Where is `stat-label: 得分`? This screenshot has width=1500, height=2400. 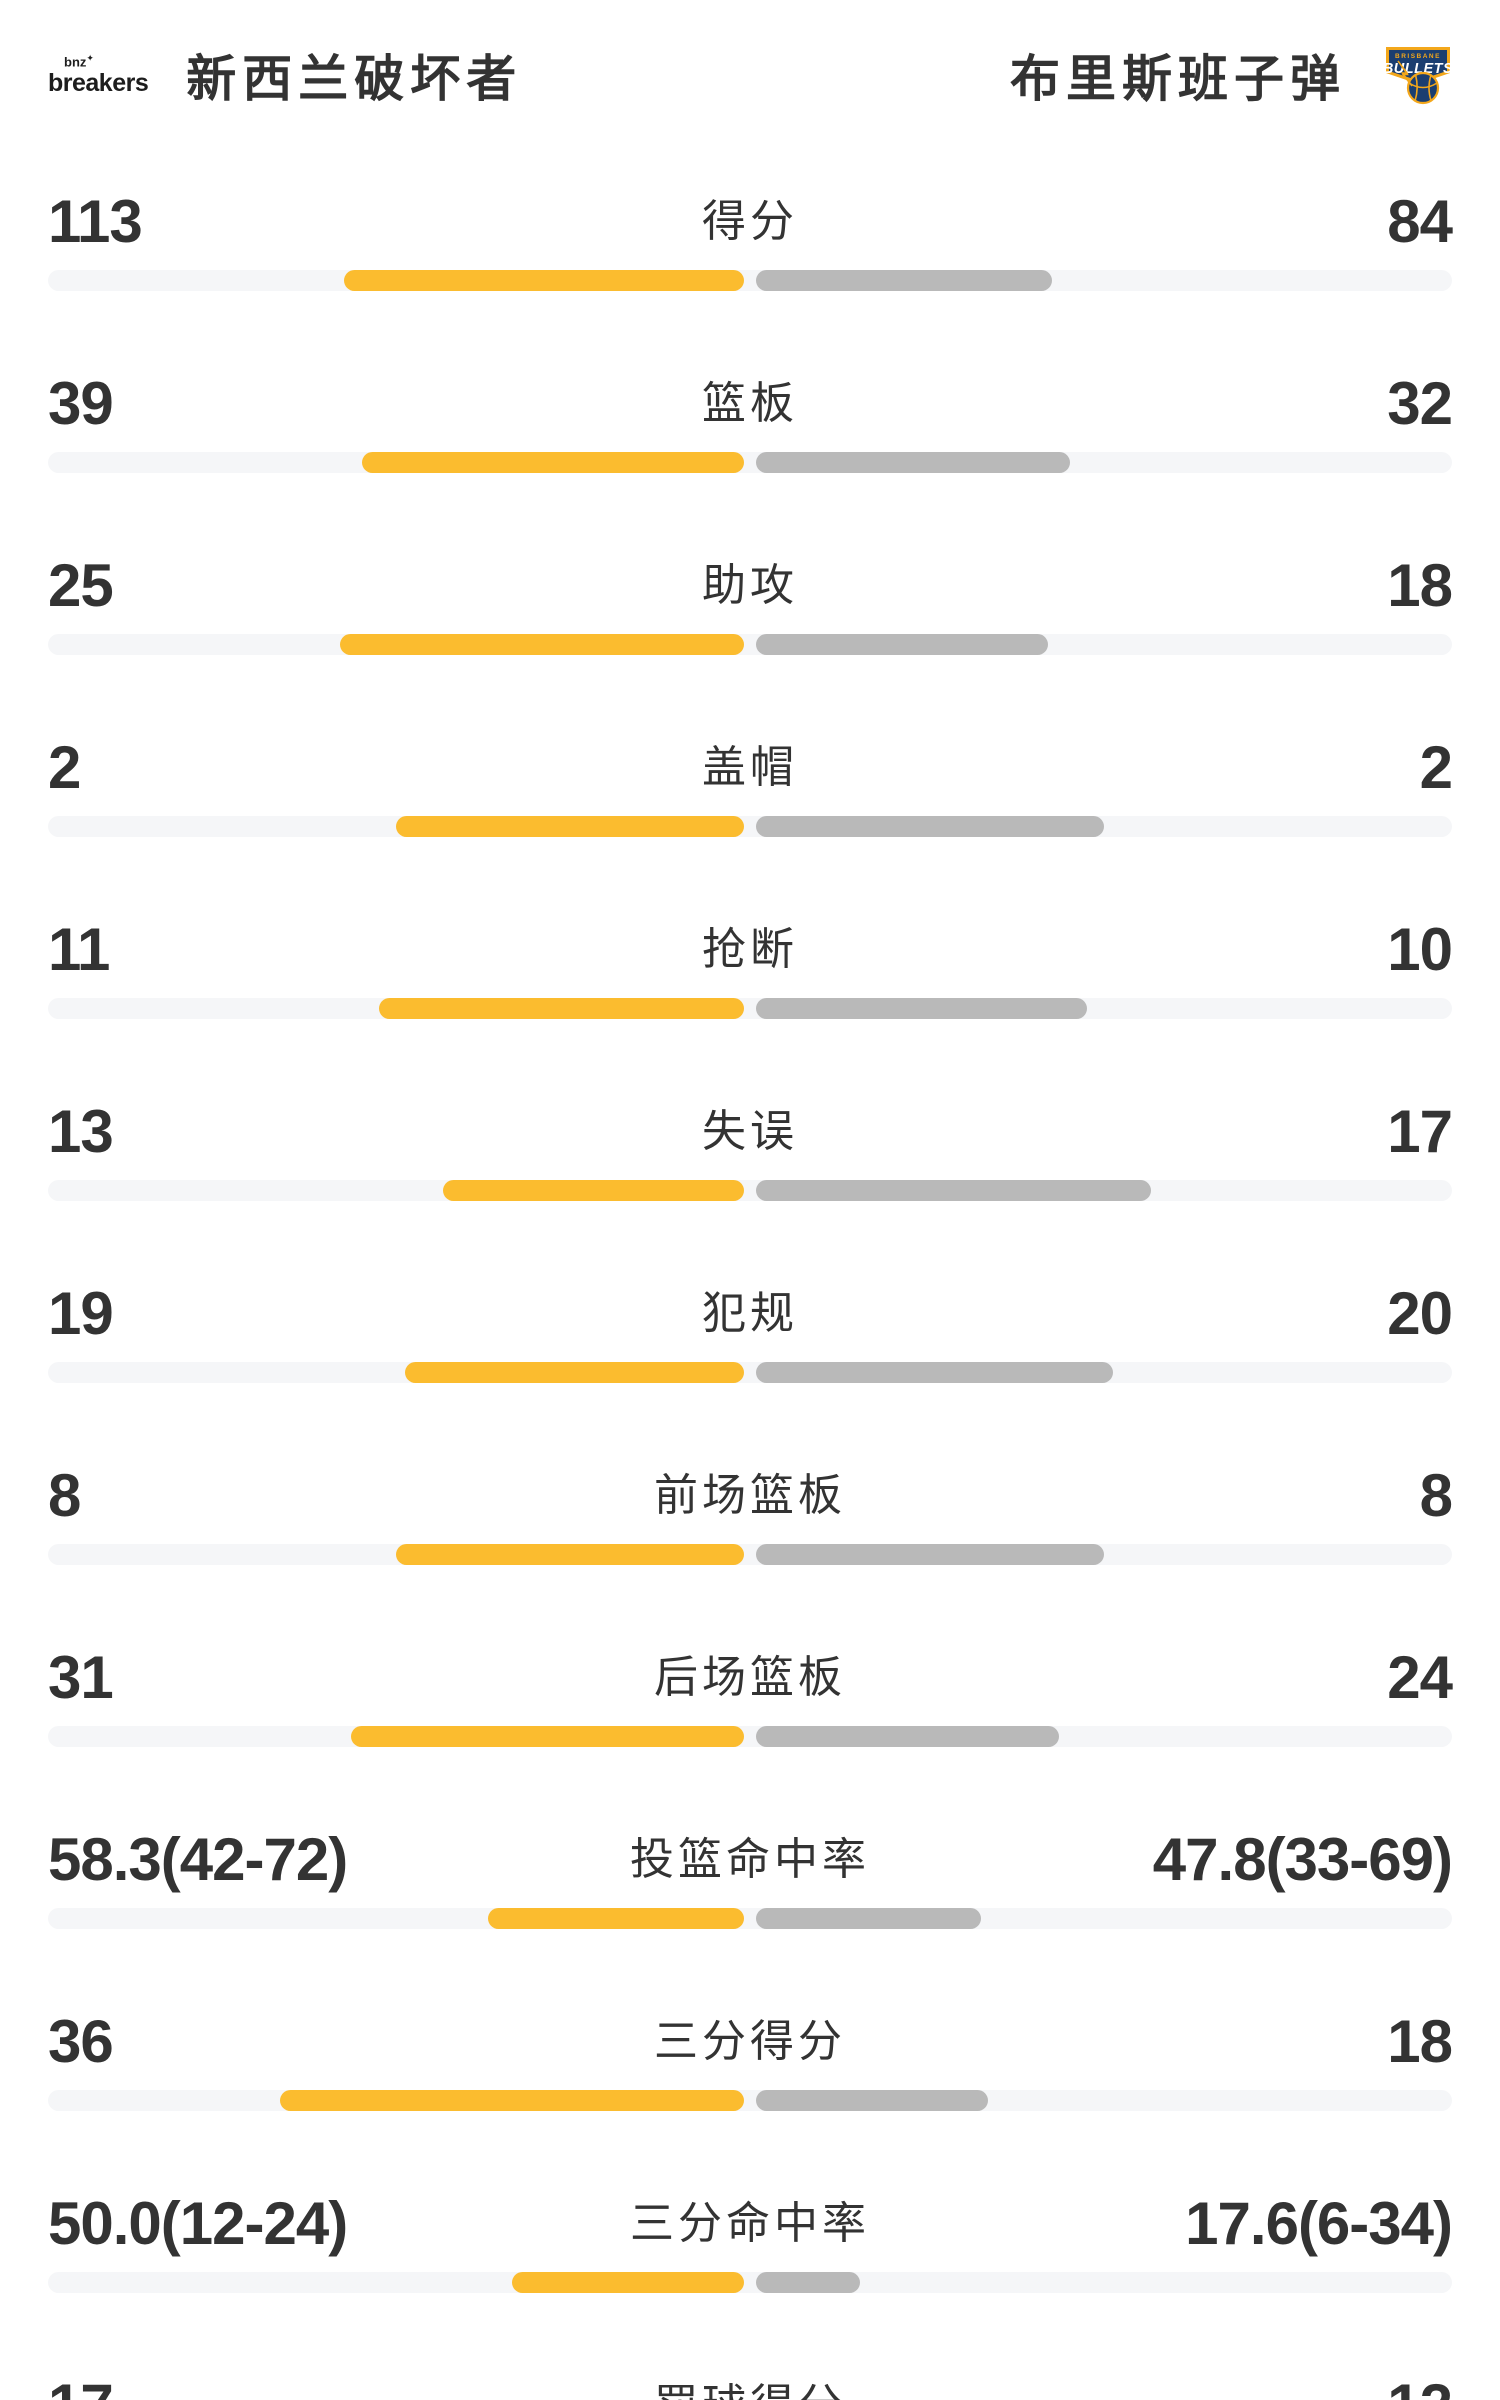
stat-label: 得分 is located at coordinates (750, 221).